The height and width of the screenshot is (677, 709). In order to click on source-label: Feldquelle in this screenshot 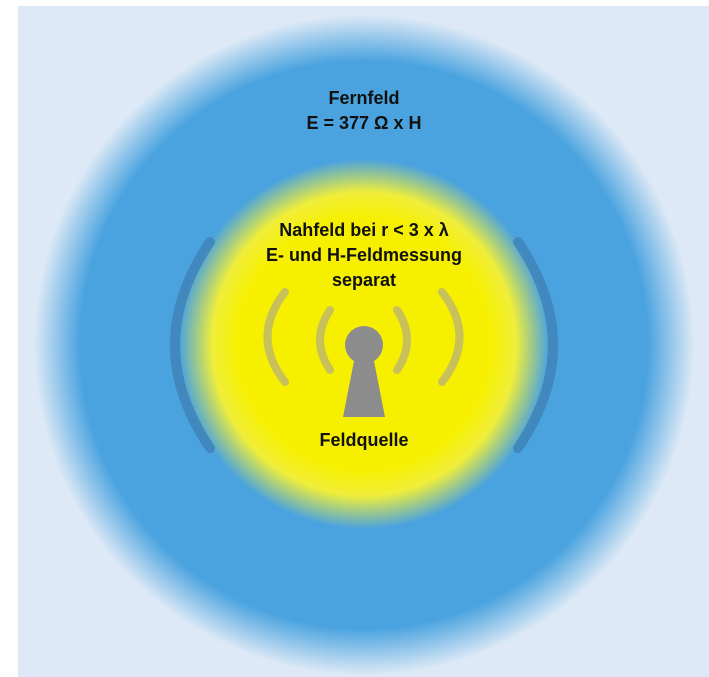, I will do `click(364, 440)`.